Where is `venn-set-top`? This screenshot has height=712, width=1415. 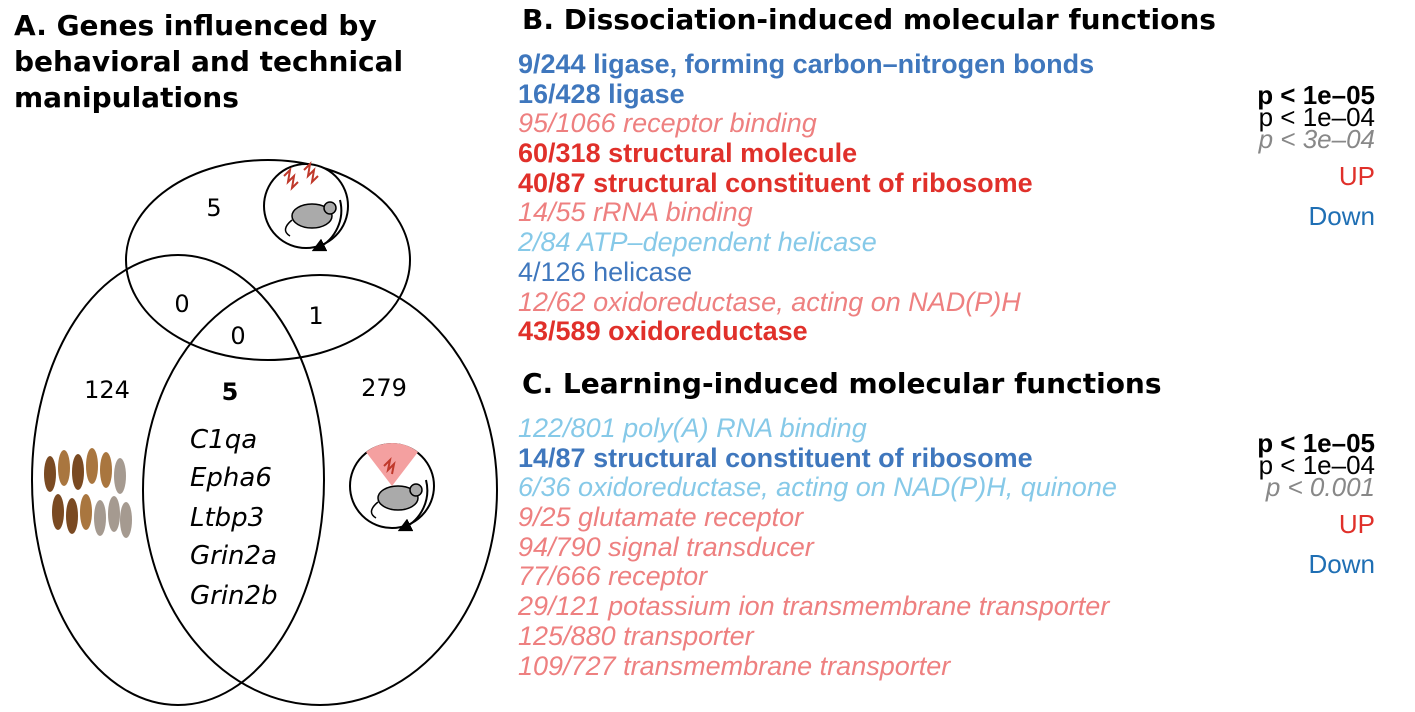
venn-set-top is located at coordinates (268, 260).